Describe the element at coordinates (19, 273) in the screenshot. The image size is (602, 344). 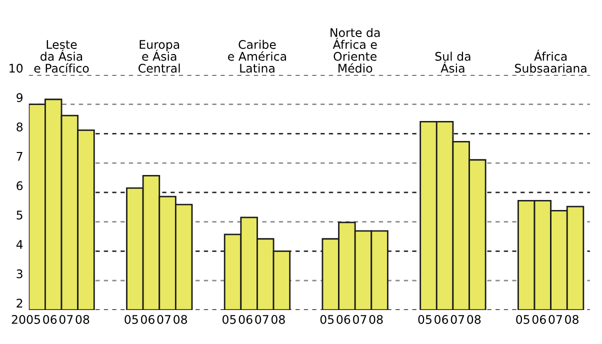
I see `y-tick-label: 3` at that location.